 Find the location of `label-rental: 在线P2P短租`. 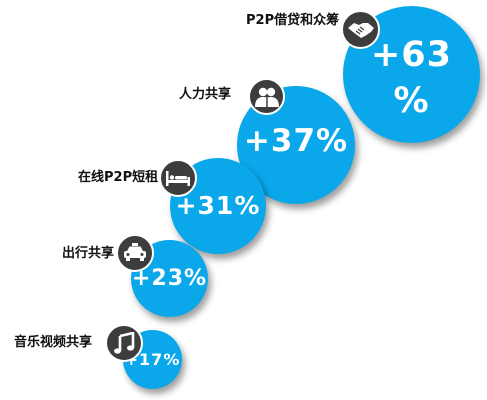

label-rental: 在线P2P短租 is located at coordinates (118, 177).